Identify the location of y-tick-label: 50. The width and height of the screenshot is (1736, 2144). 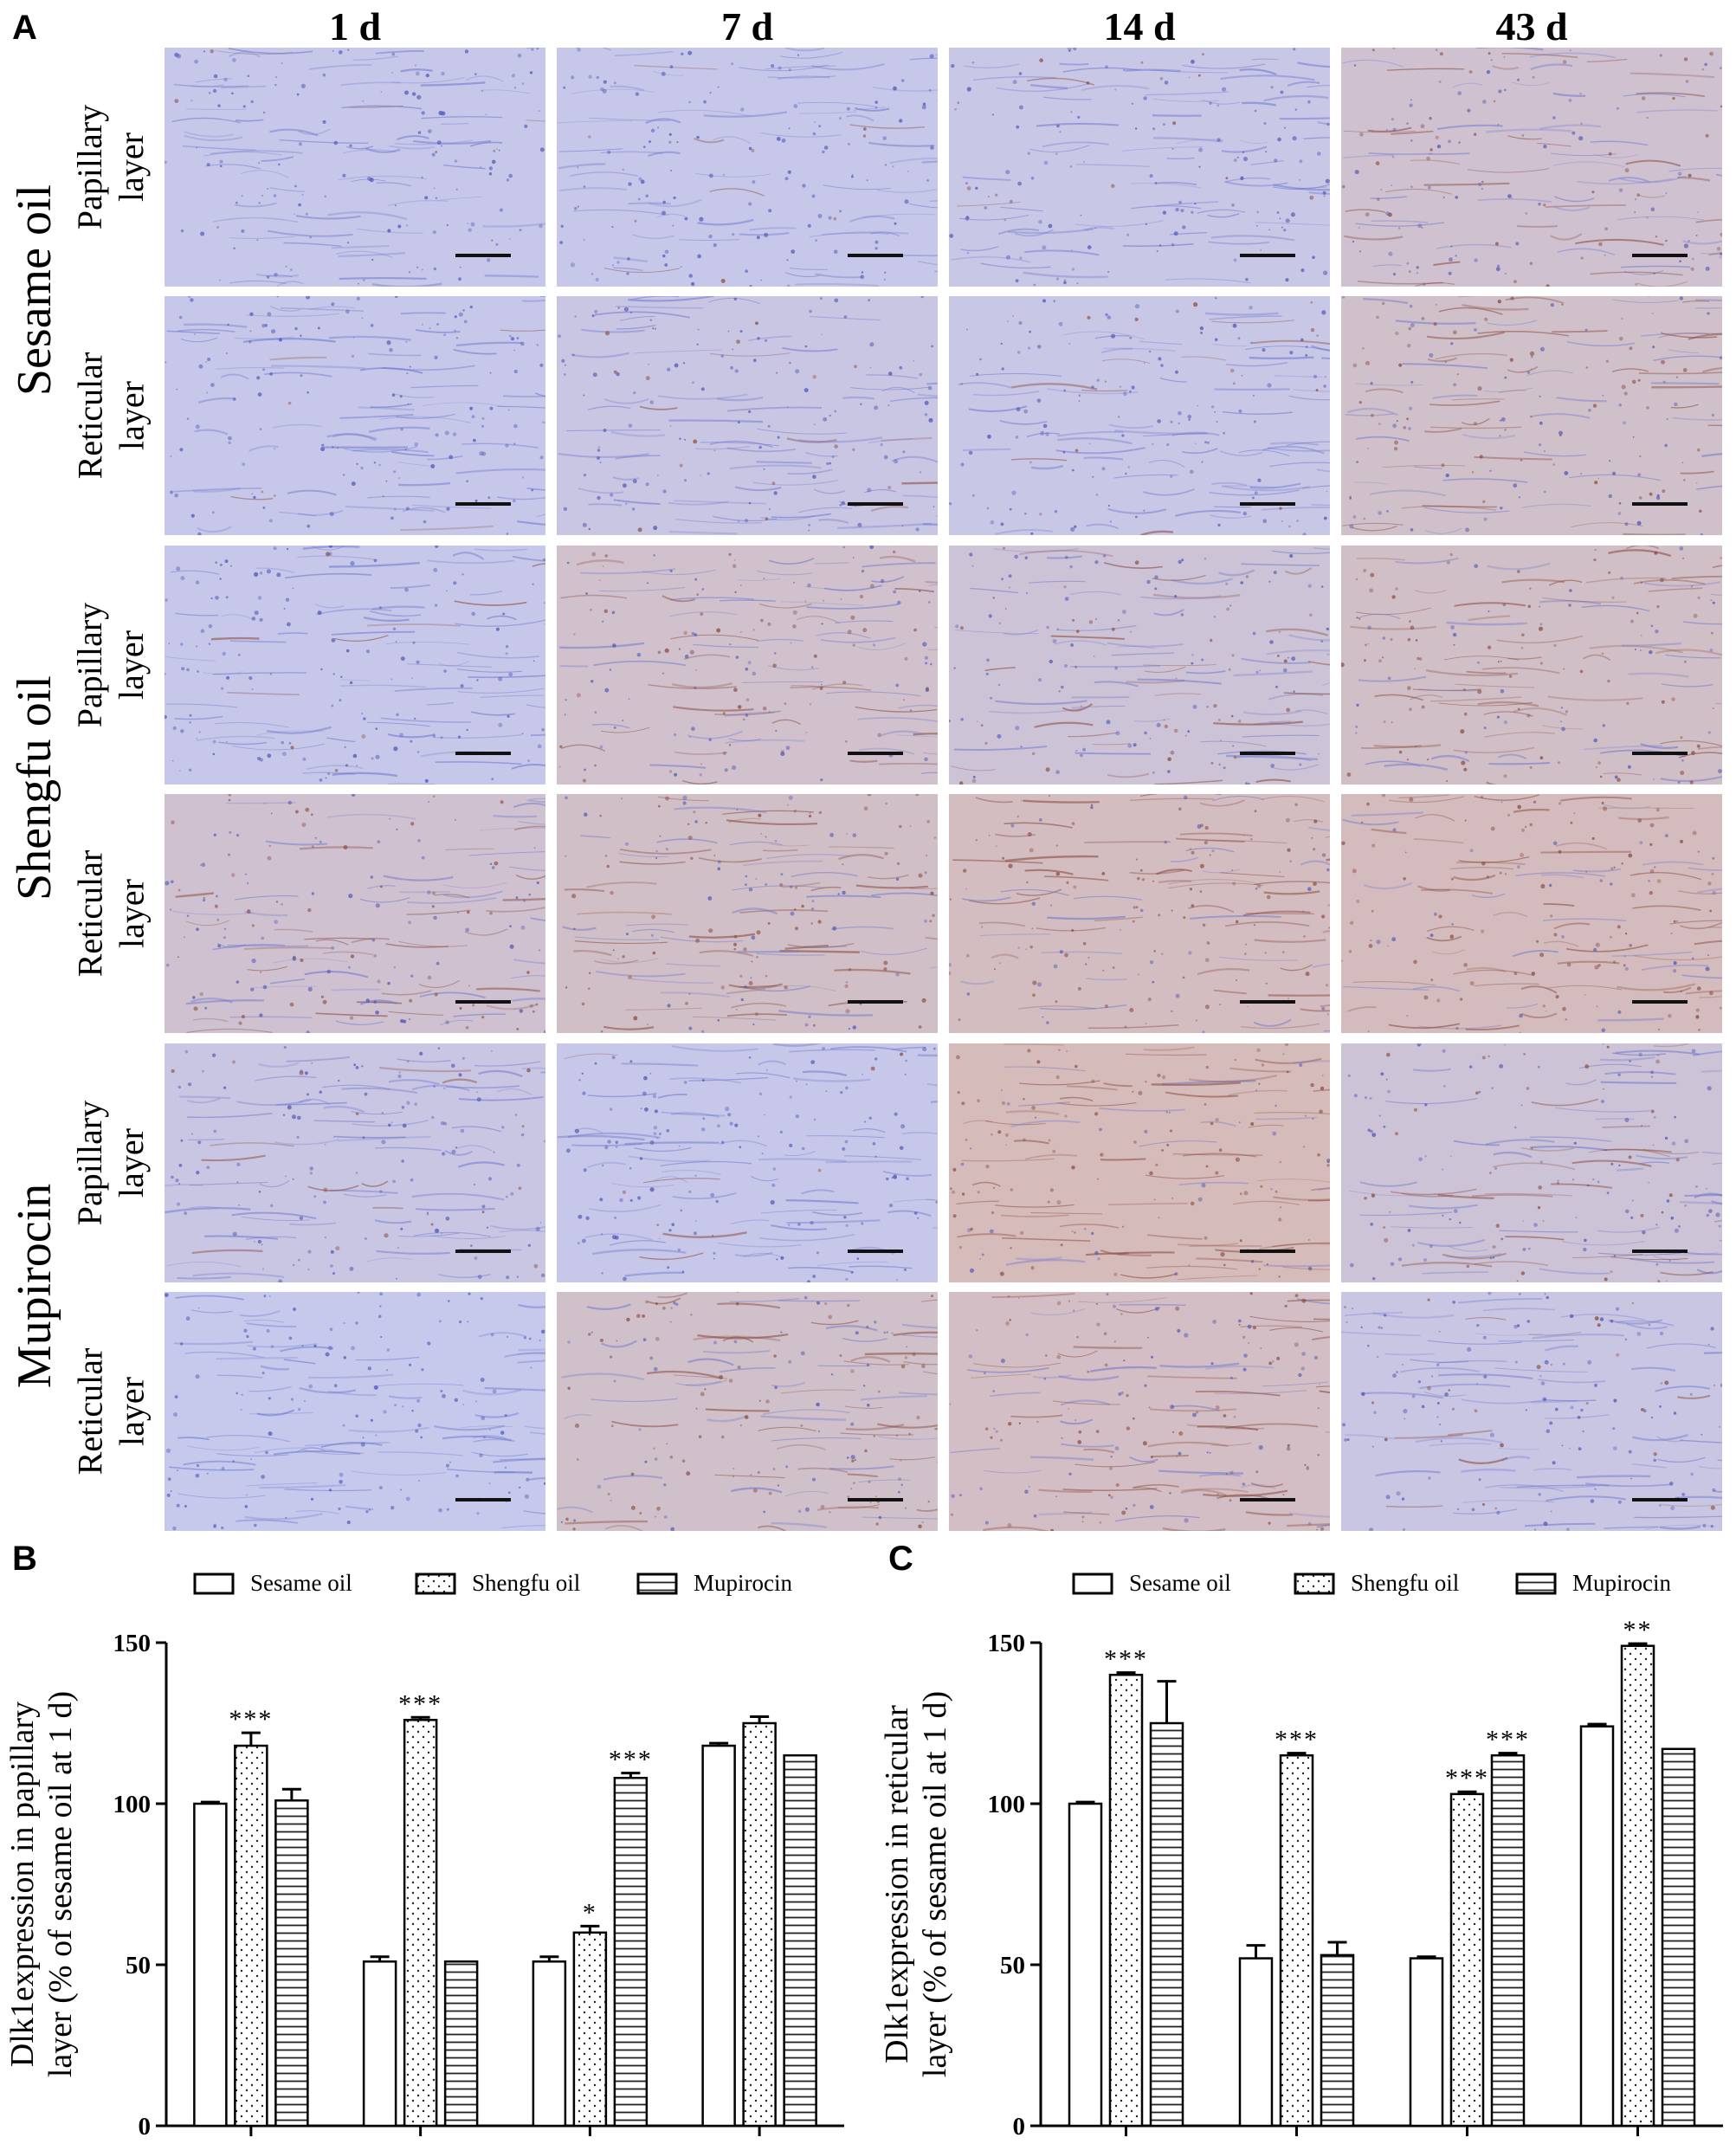
(138, 1965).